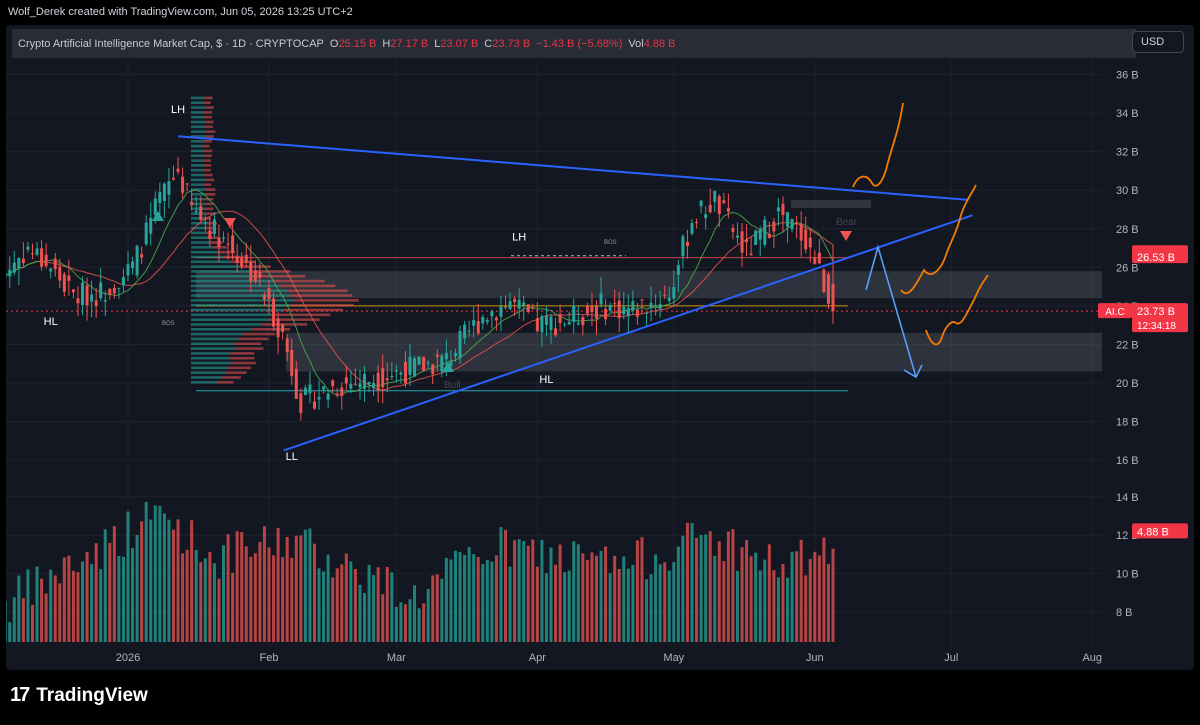 This screenshot has height=725, width=1200. Describe the element at coordinates (269, 658) in the screenshot. I see `x-tick-label: Feb` at that location.